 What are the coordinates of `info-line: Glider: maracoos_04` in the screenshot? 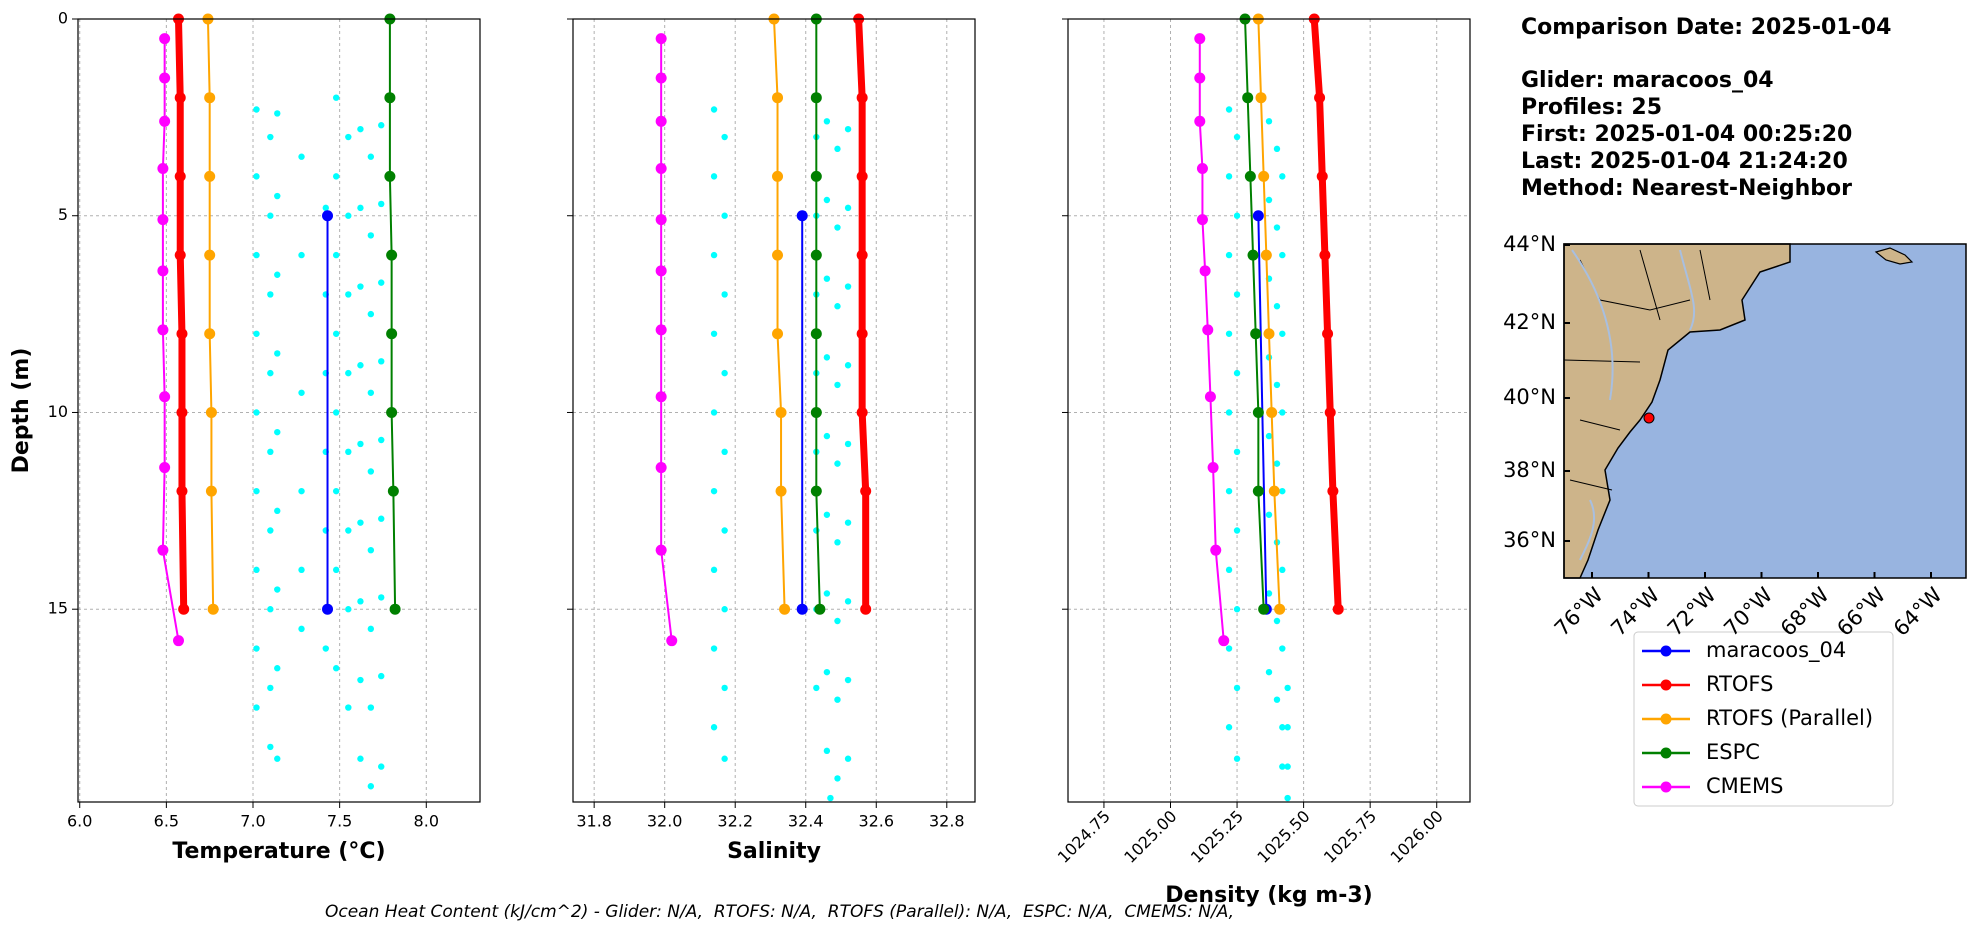 It's located at (1647, 80).